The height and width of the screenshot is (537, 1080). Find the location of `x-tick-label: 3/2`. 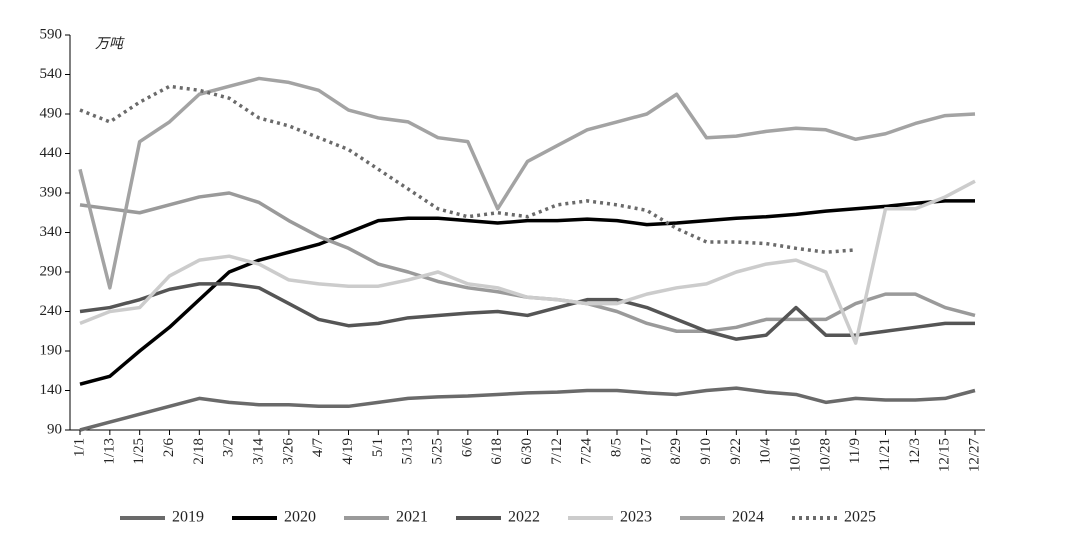

x-tick-label: 3/2 is located at coordinates (229, 447).